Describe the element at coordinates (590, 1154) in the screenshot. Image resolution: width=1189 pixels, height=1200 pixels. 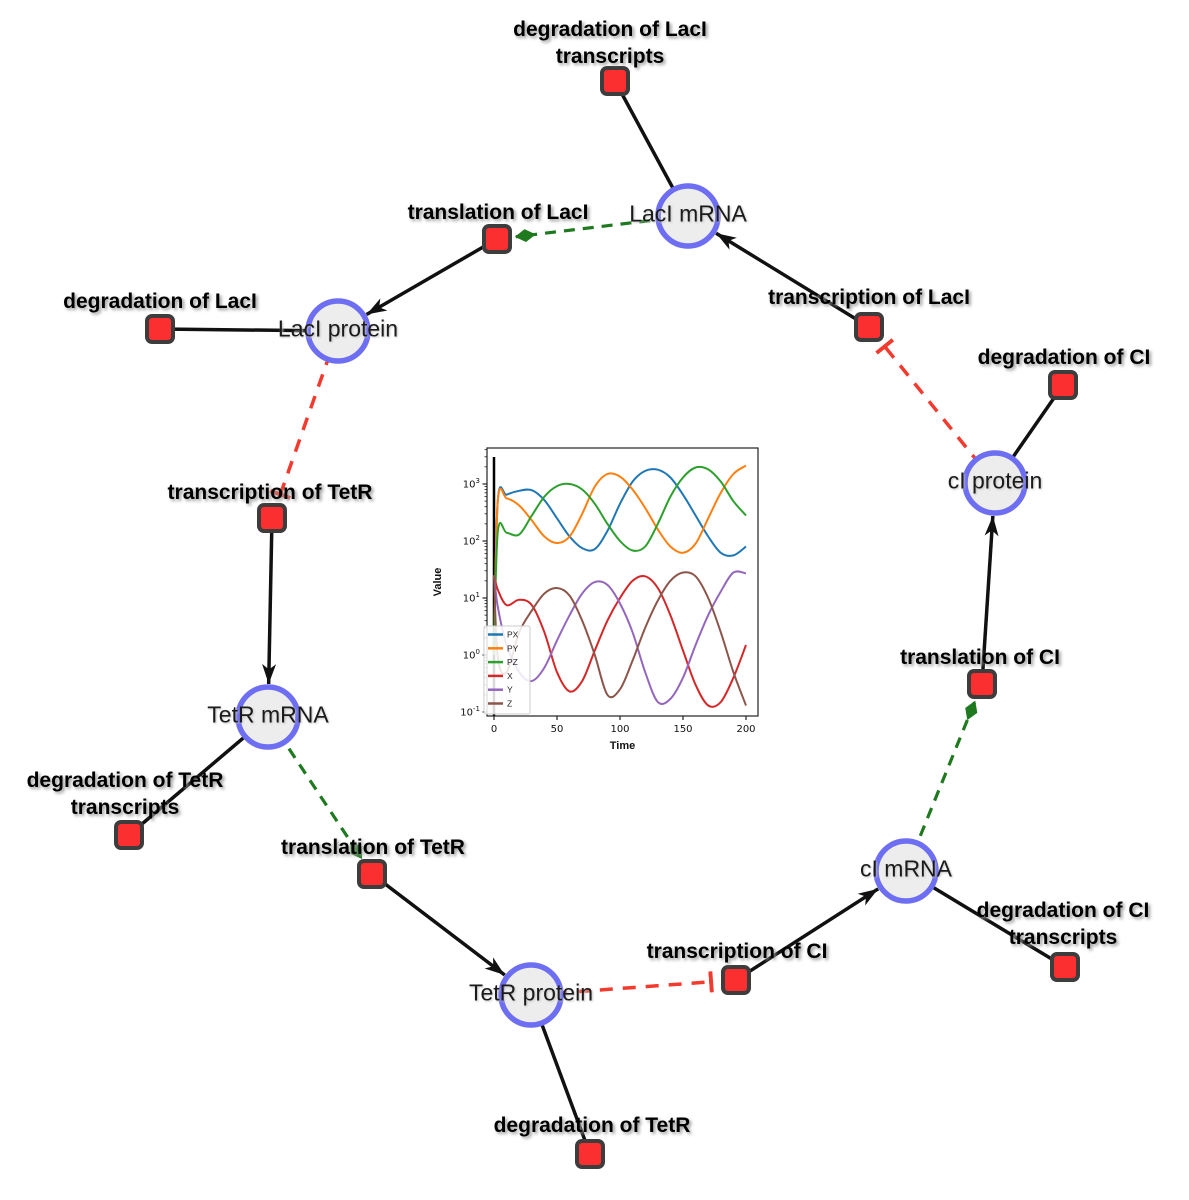
I see `reaction-node-degradation-of-TetR` at that location.